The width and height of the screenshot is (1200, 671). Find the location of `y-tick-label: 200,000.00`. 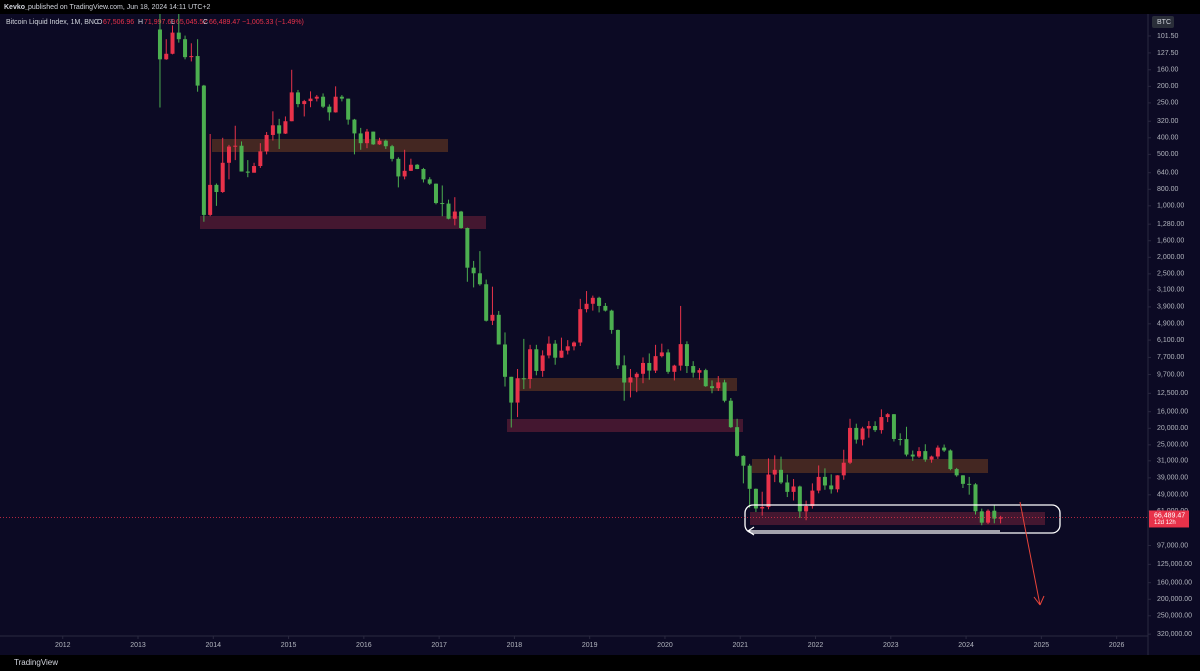

y-tick-label: 200,000.00 is located at coordinates (1174, 599).